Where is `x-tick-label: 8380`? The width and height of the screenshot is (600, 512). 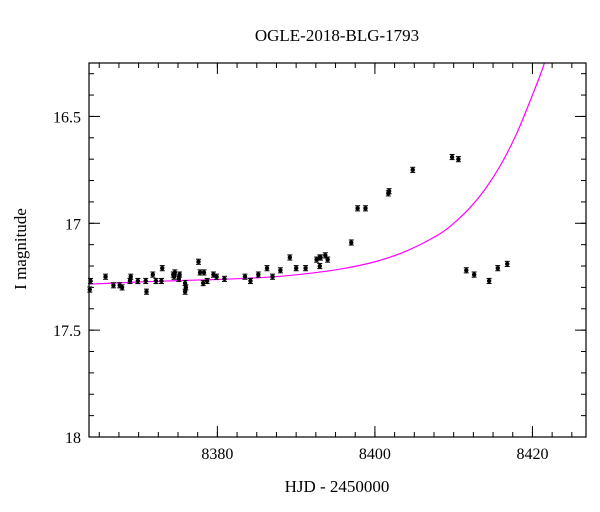 x-tick-label: 8380 is located at coordinates (217, 454).